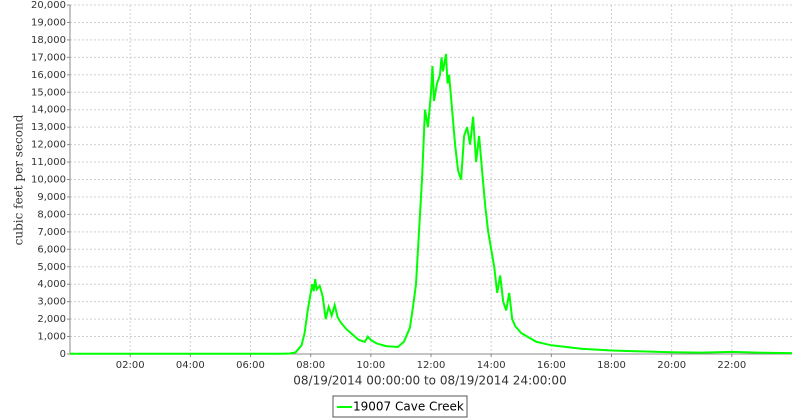  Describe the element at coordinates (48, 180) in the screenshot. I see `y-tick-label: 10,000` at that location.